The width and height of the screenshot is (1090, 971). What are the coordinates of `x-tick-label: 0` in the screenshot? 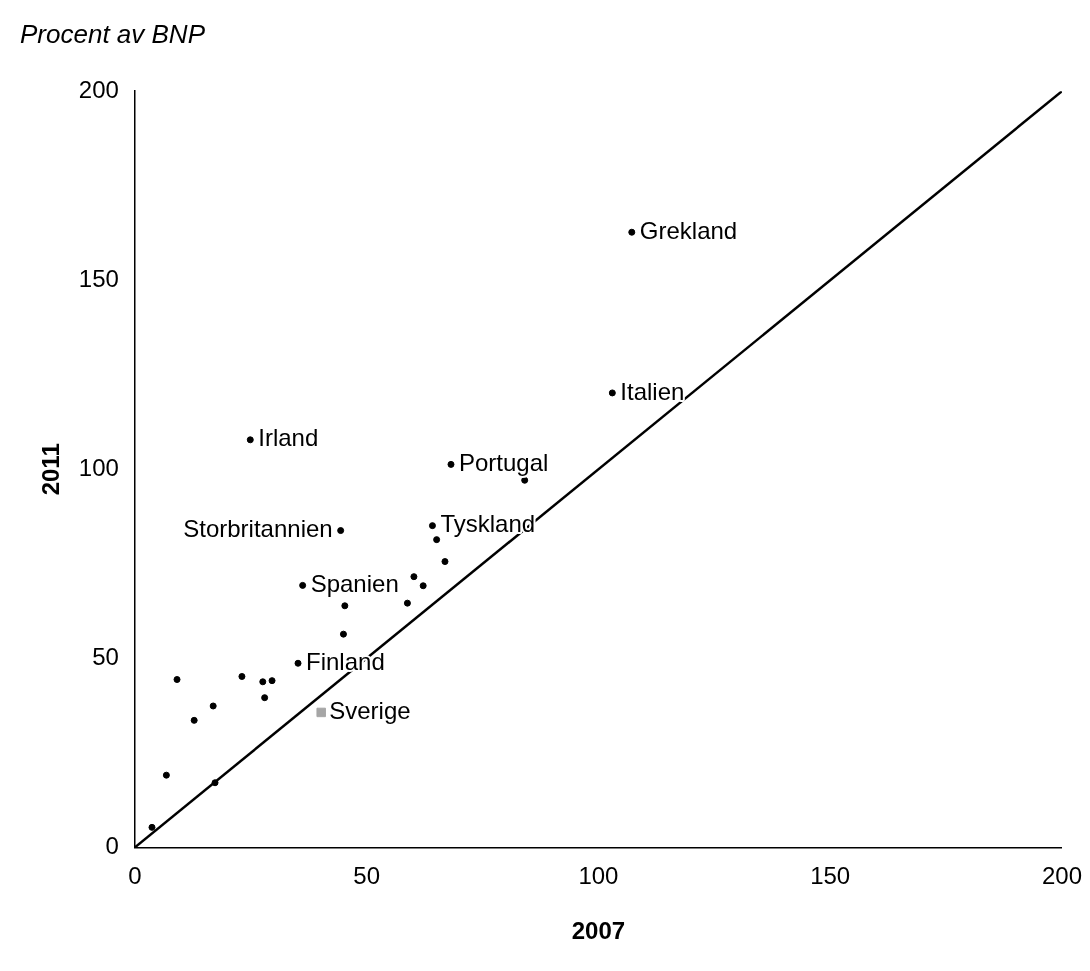 It's located at (135, 876).